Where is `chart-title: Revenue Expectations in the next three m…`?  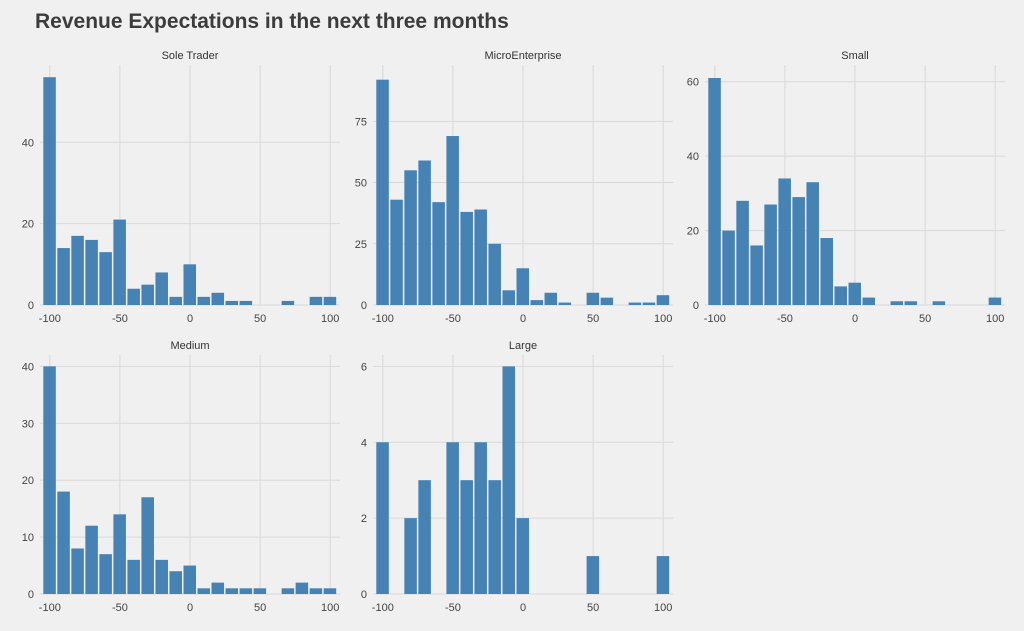
chart-title: Revenue Expectations in the next three m… is located at coordinates (272, 21).